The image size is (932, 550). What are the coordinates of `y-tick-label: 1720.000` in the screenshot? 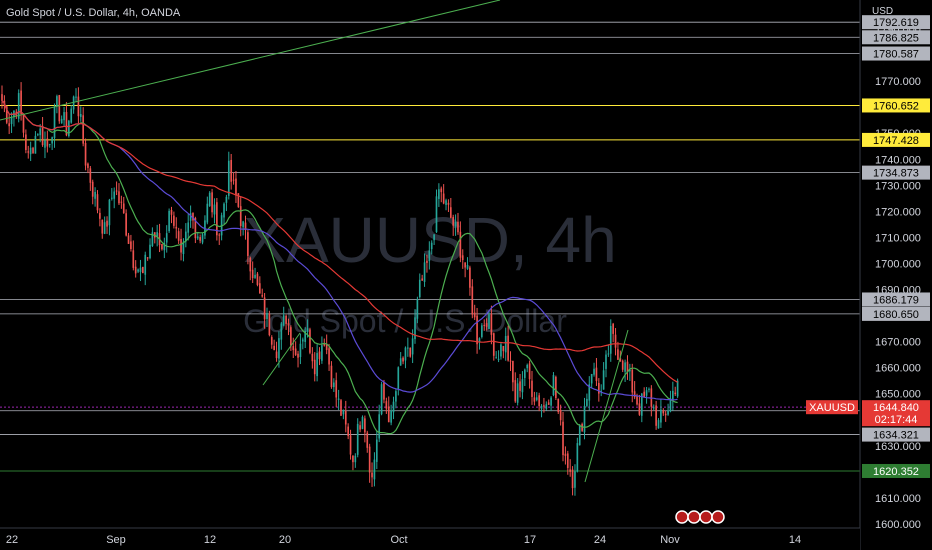 It's located at (898, 212).